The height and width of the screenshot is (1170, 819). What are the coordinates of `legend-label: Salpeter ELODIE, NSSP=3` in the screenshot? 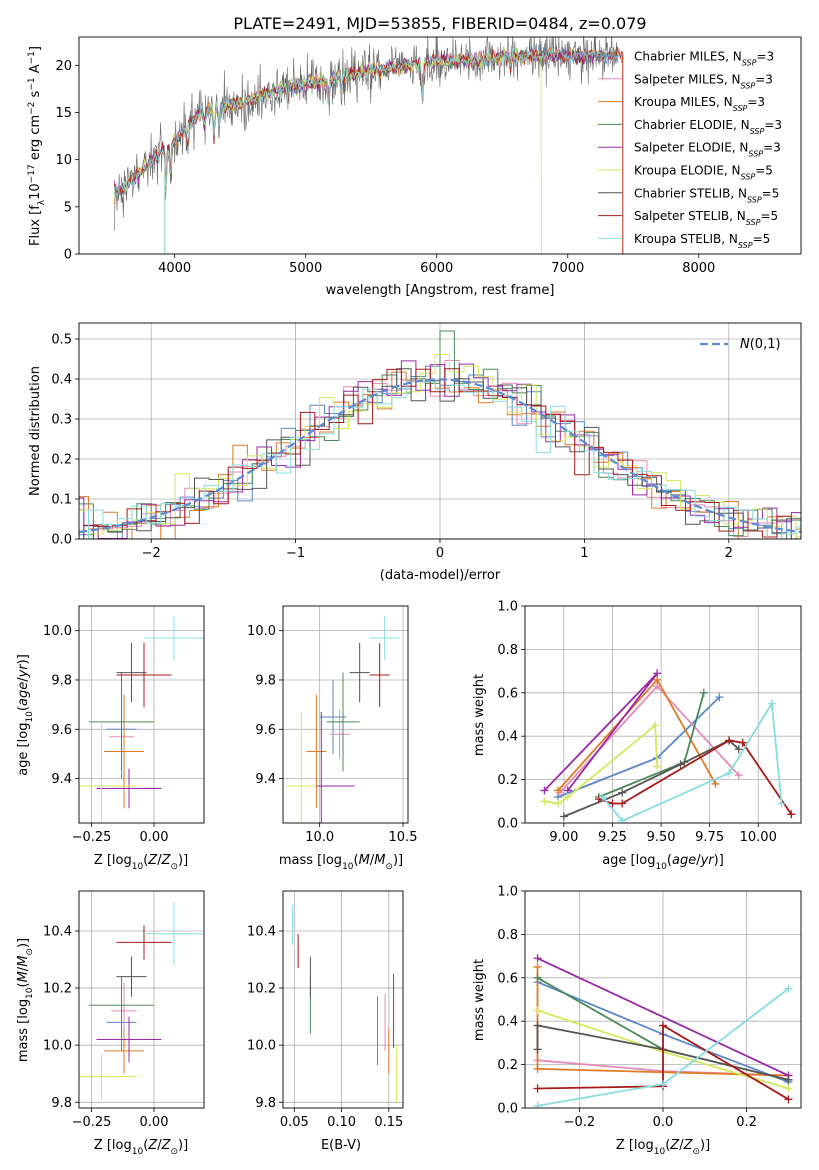 It's located at (707, 150).